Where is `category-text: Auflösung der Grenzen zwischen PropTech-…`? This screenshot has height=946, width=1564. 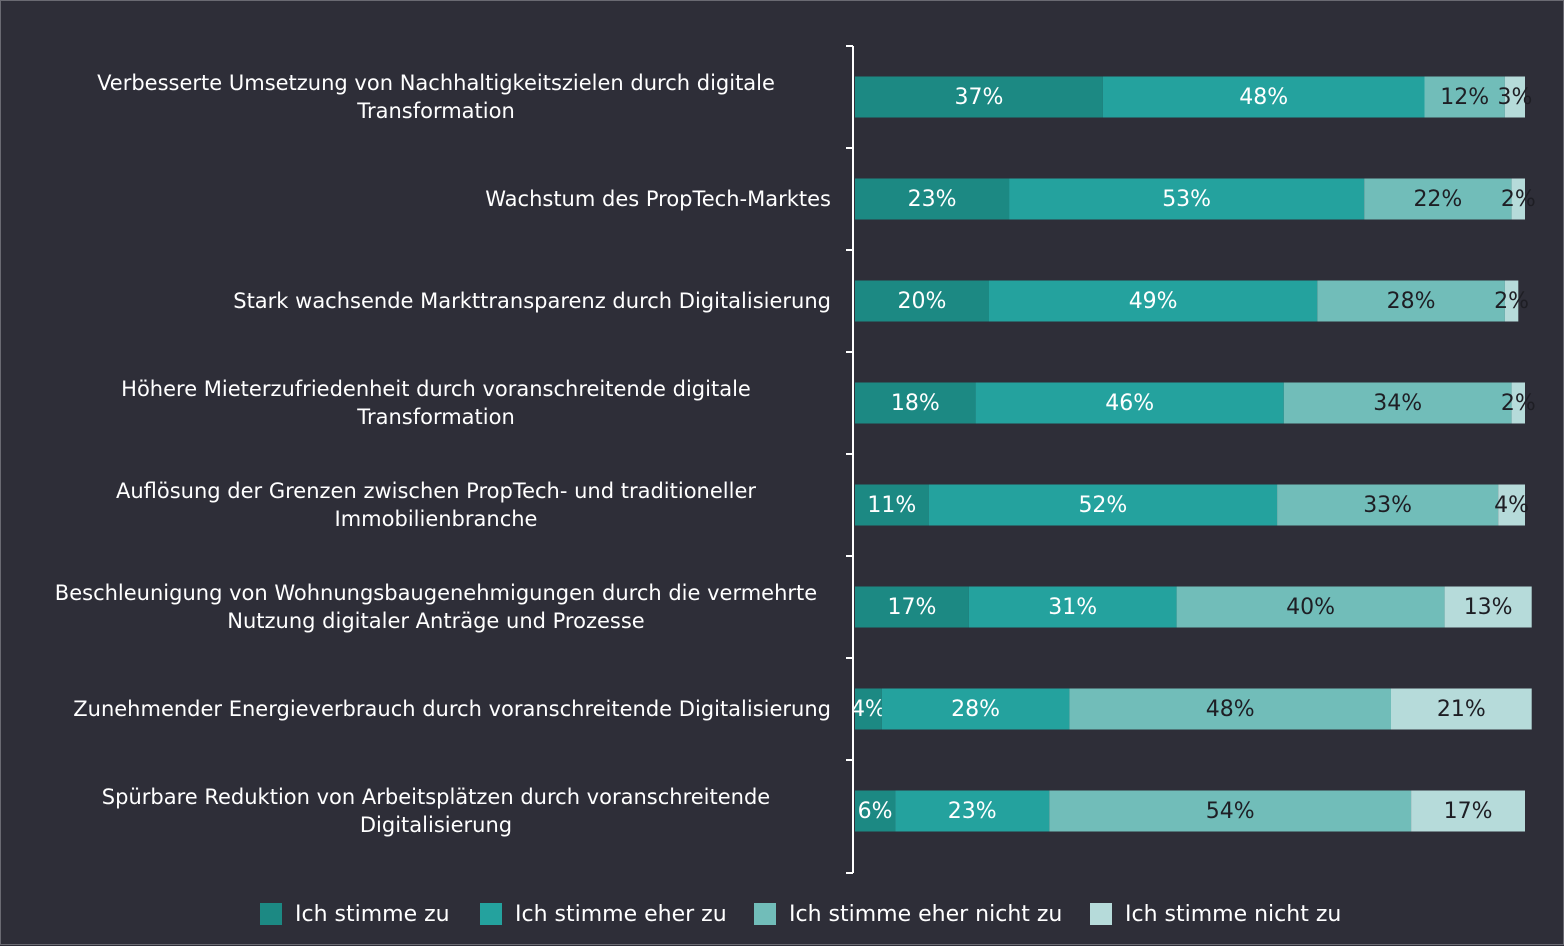
category-text: Auflösung der Grenzen zwischen PropTech-… is located at coordinates (436, 505).